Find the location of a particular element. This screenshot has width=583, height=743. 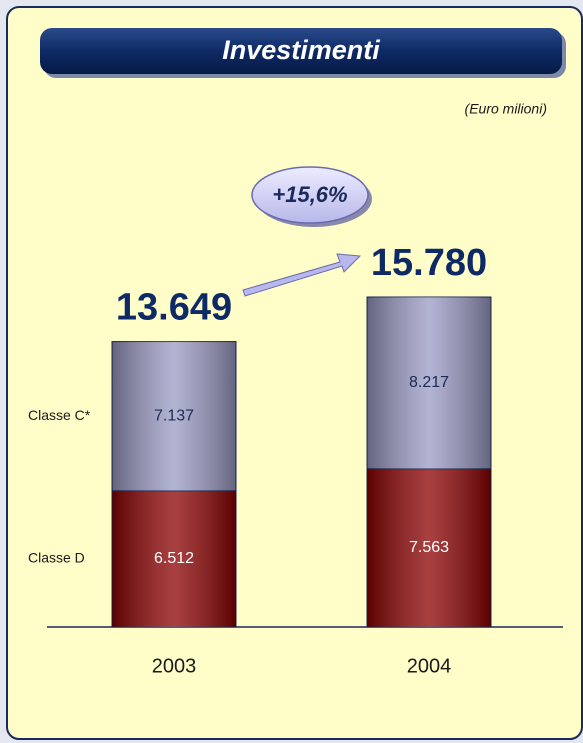

x-tick-label: 2004 is located at coordinates (429, 666).